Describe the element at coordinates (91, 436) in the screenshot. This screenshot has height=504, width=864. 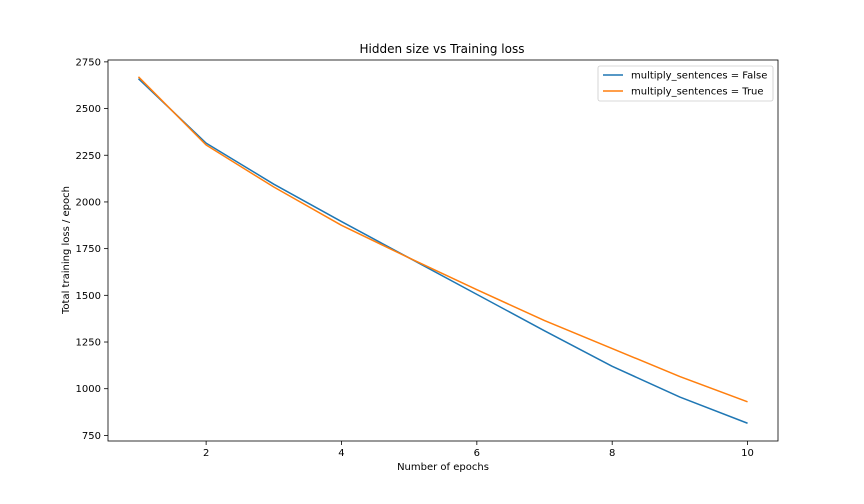
I see `y-tick-label: 750` at that location.